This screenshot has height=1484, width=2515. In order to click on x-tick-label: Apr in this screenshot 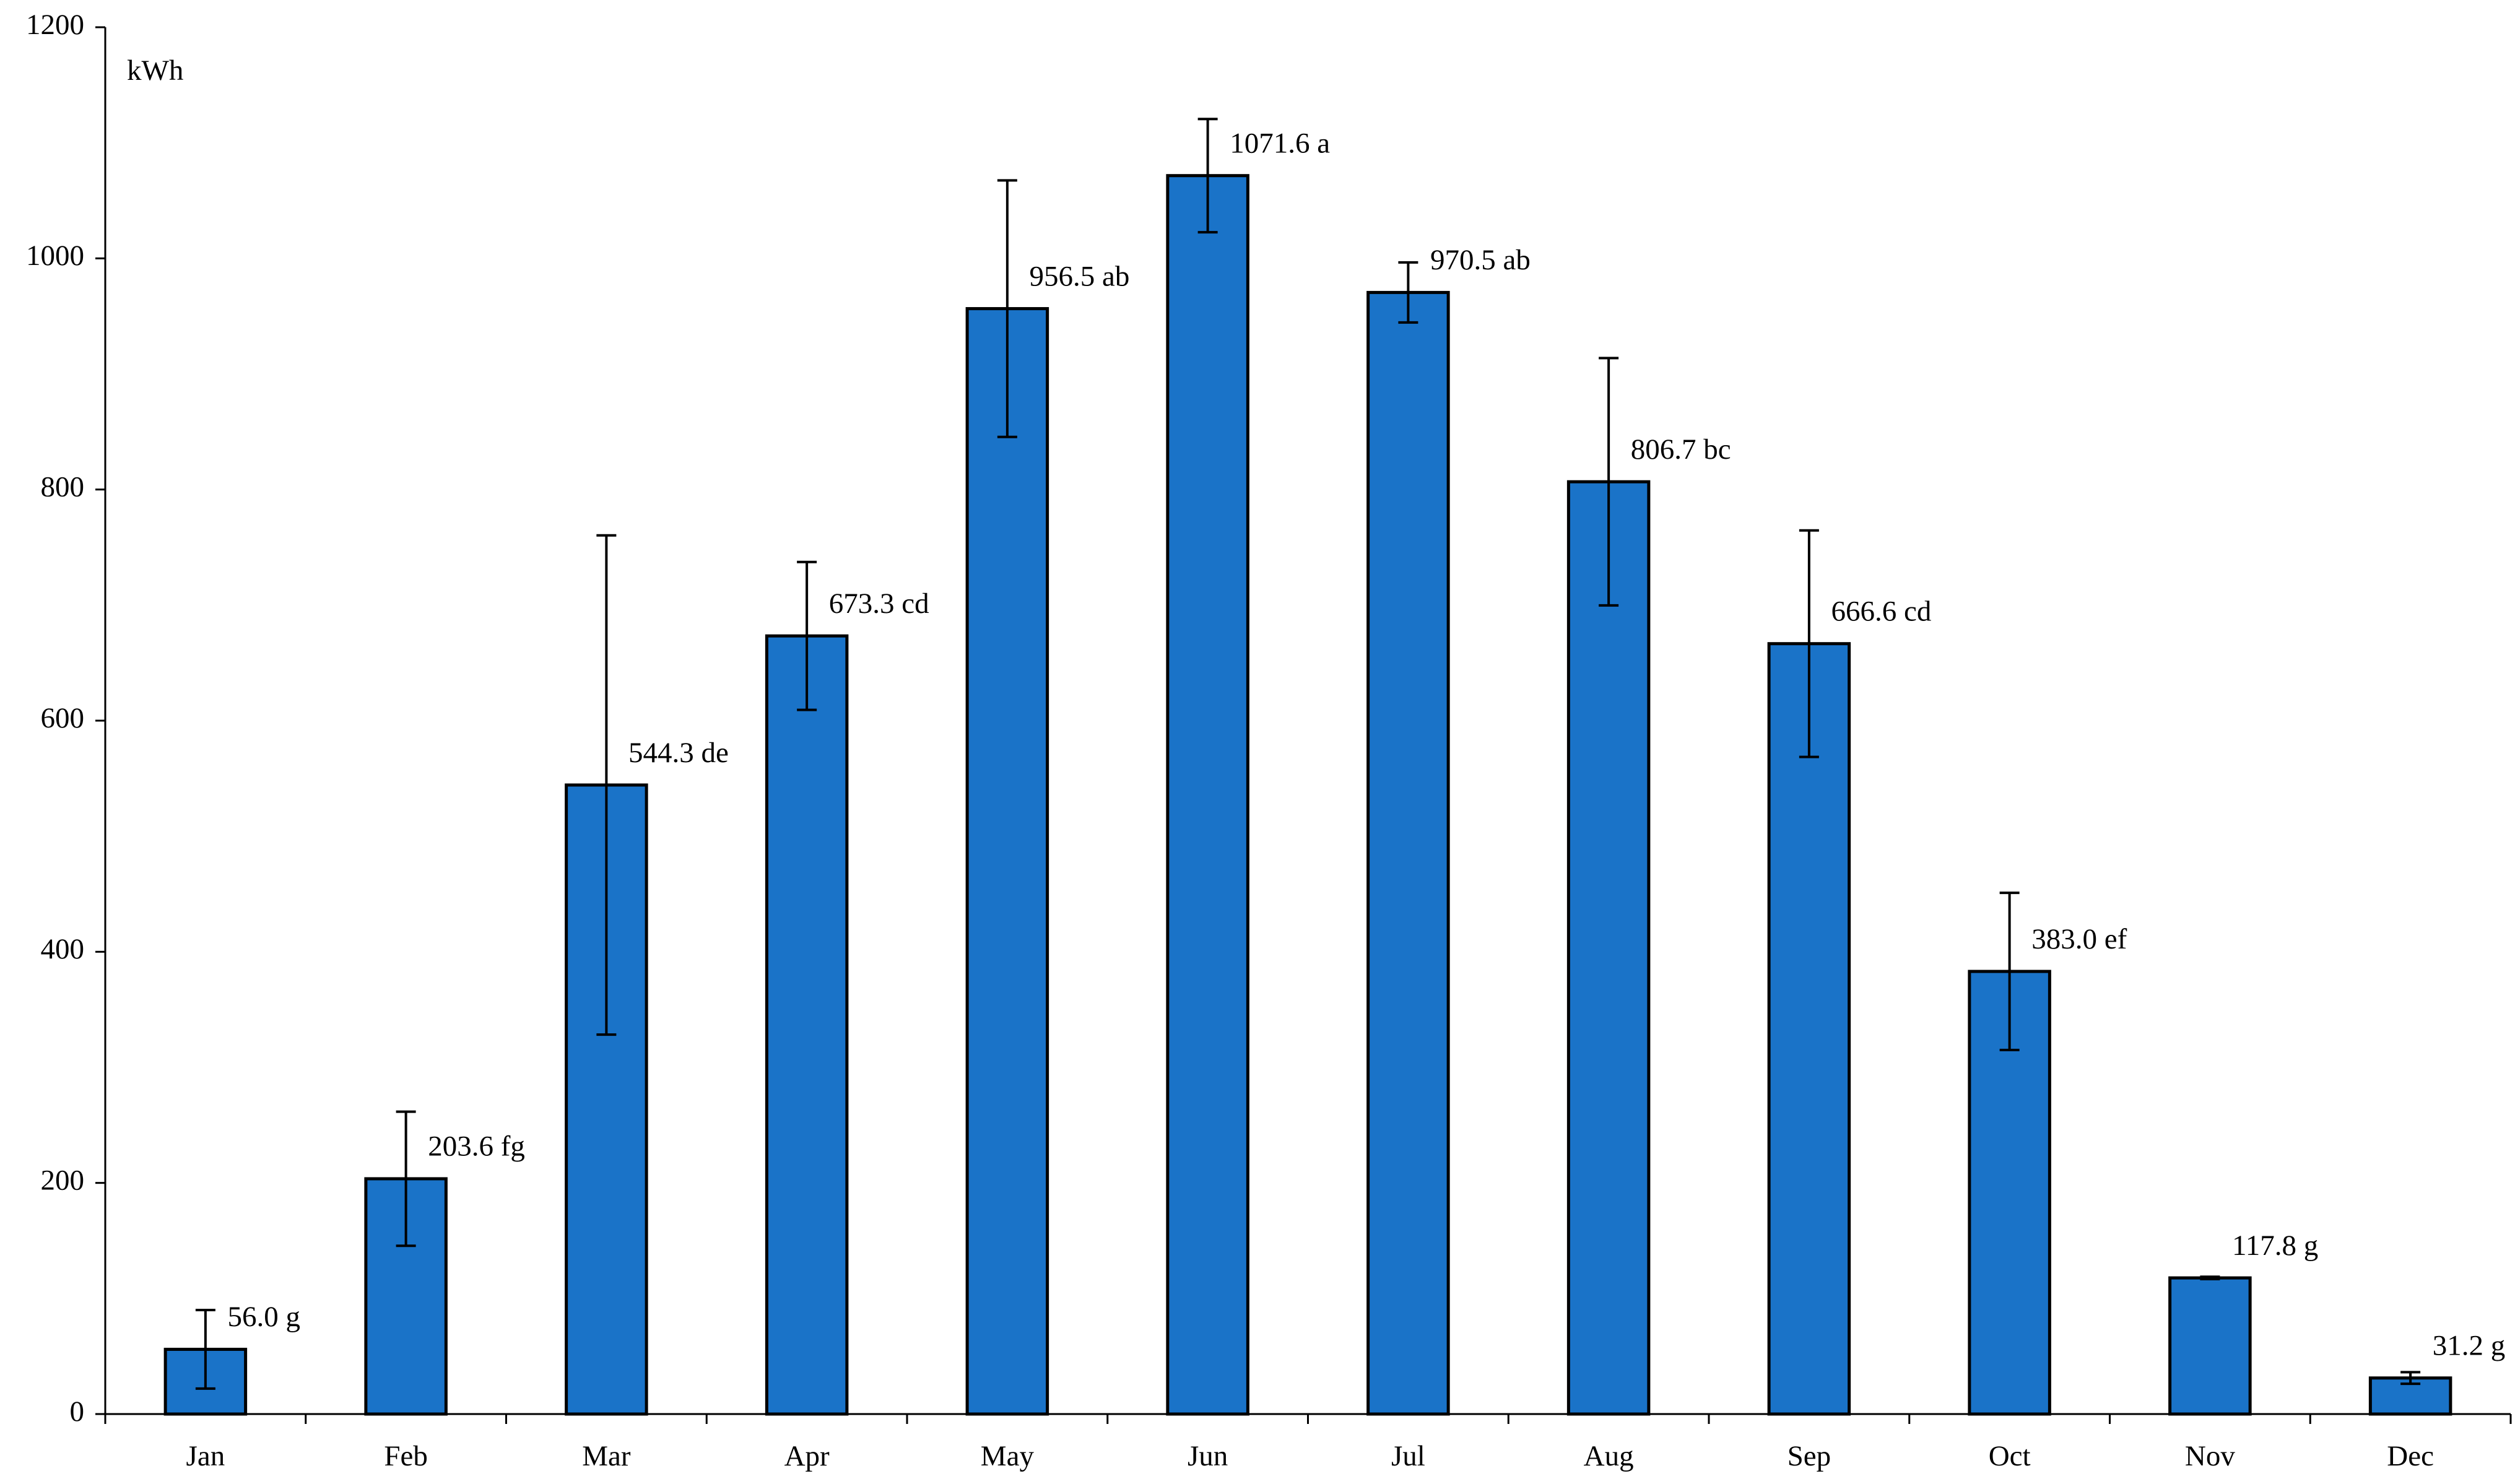, I will do `click(807, 1456)`.